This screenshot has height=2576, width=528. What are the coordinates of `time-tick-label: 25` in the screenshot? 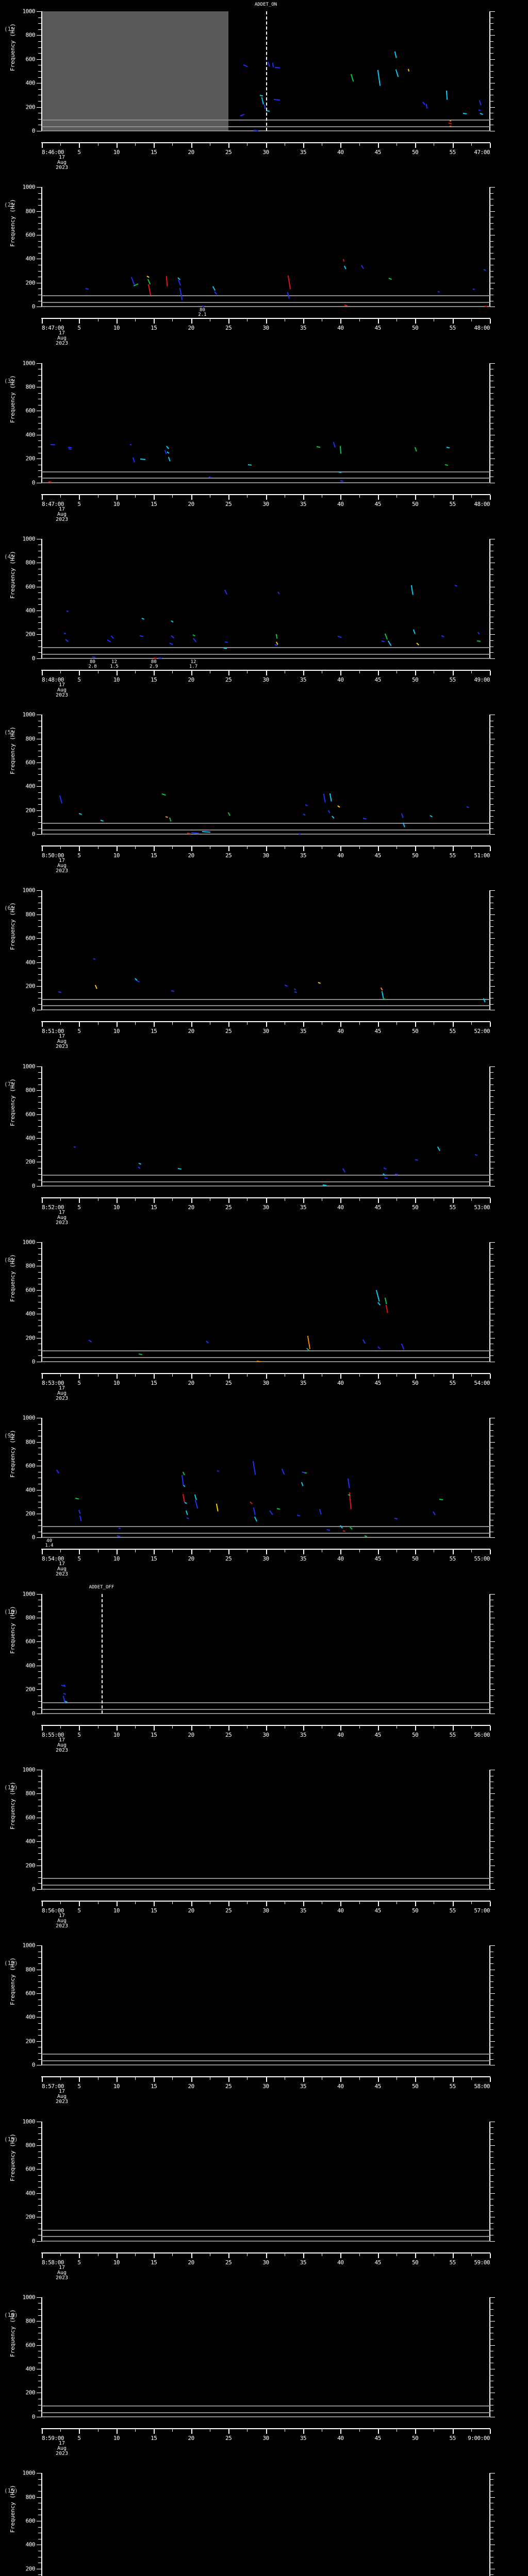 It's located at (229, 1735).